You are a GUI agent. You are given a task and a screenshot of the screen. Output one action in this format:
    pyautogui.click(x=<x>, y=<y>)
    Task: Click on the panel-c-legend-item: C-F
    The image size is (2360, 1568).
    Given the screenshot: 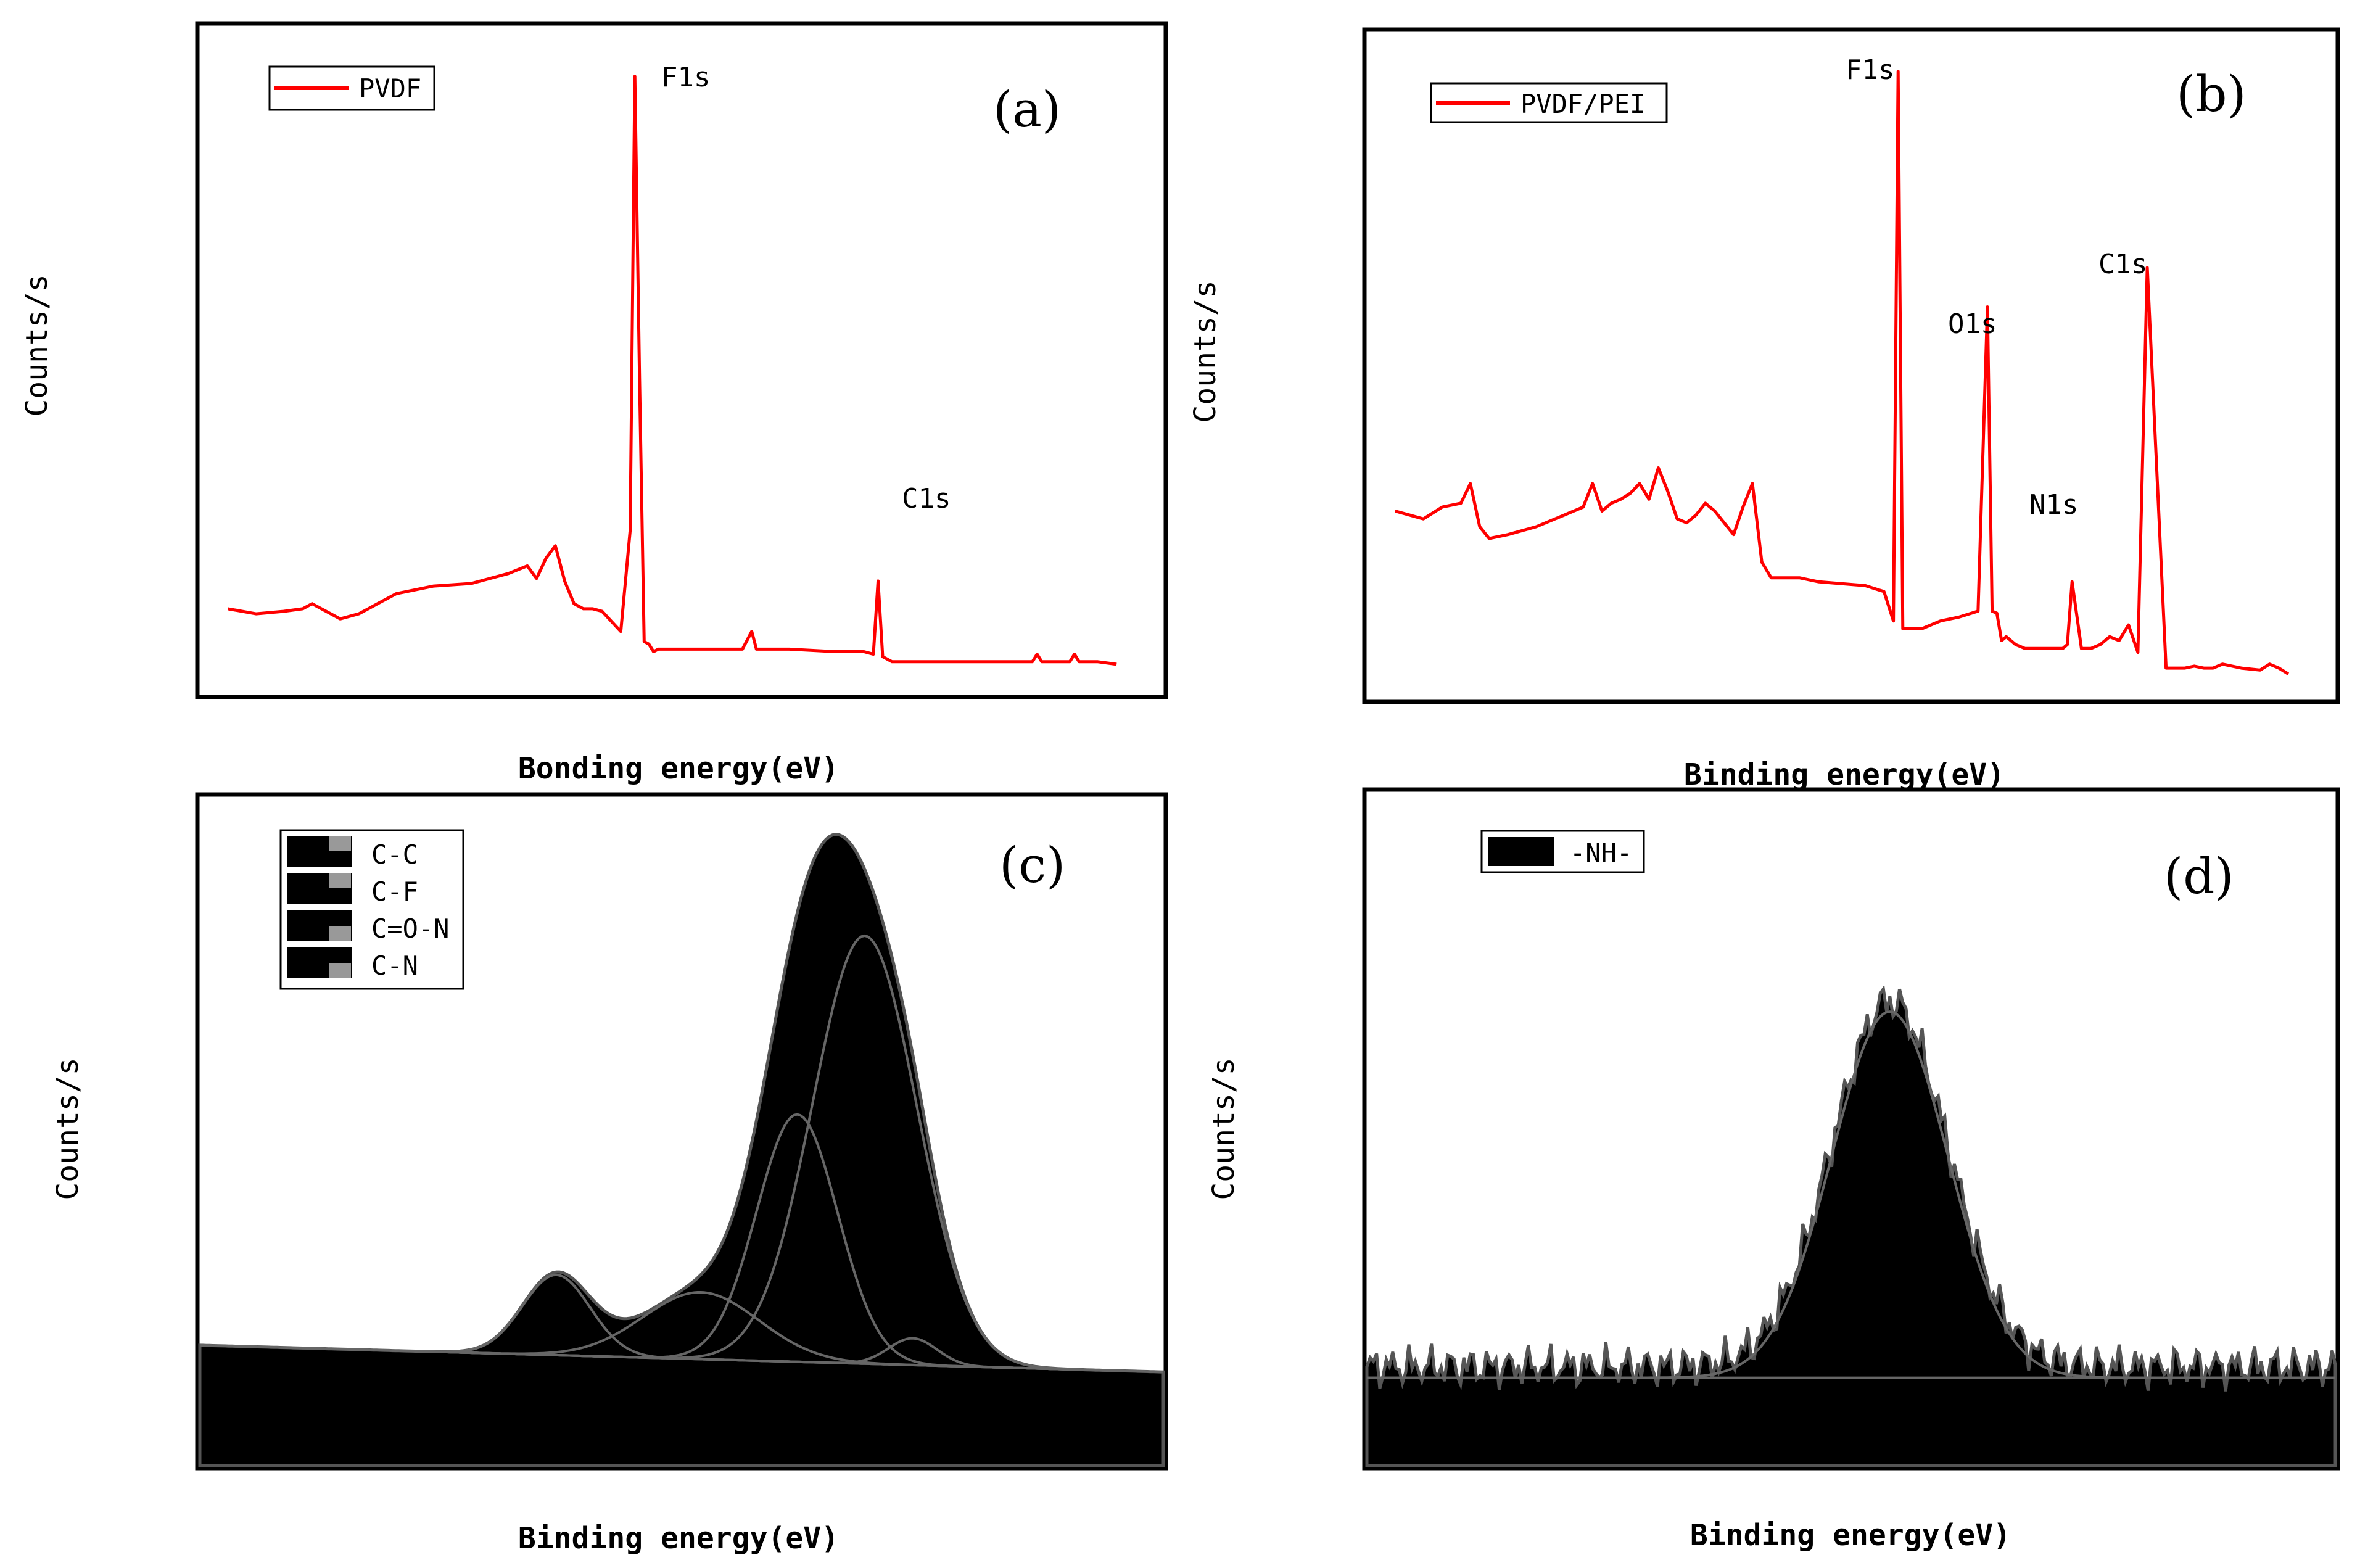 What is the action you would take?
    pyautogui.click(x=353, y=890)
    